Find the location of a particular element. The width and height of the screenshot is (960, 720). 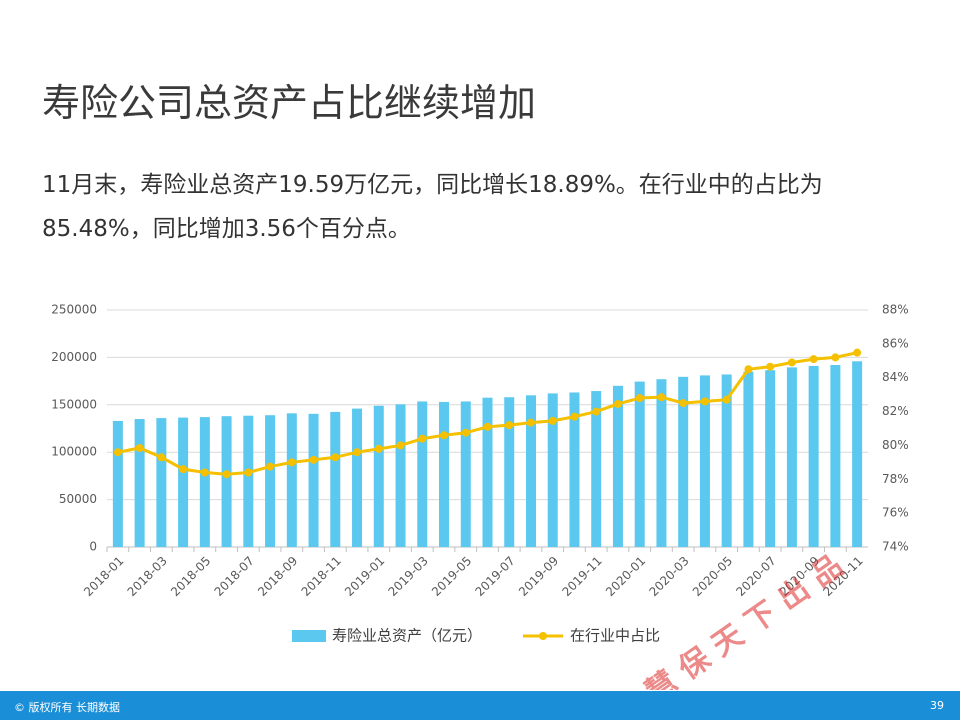

x-tick-label: 2019-11 is located at coordinates (581, 576).